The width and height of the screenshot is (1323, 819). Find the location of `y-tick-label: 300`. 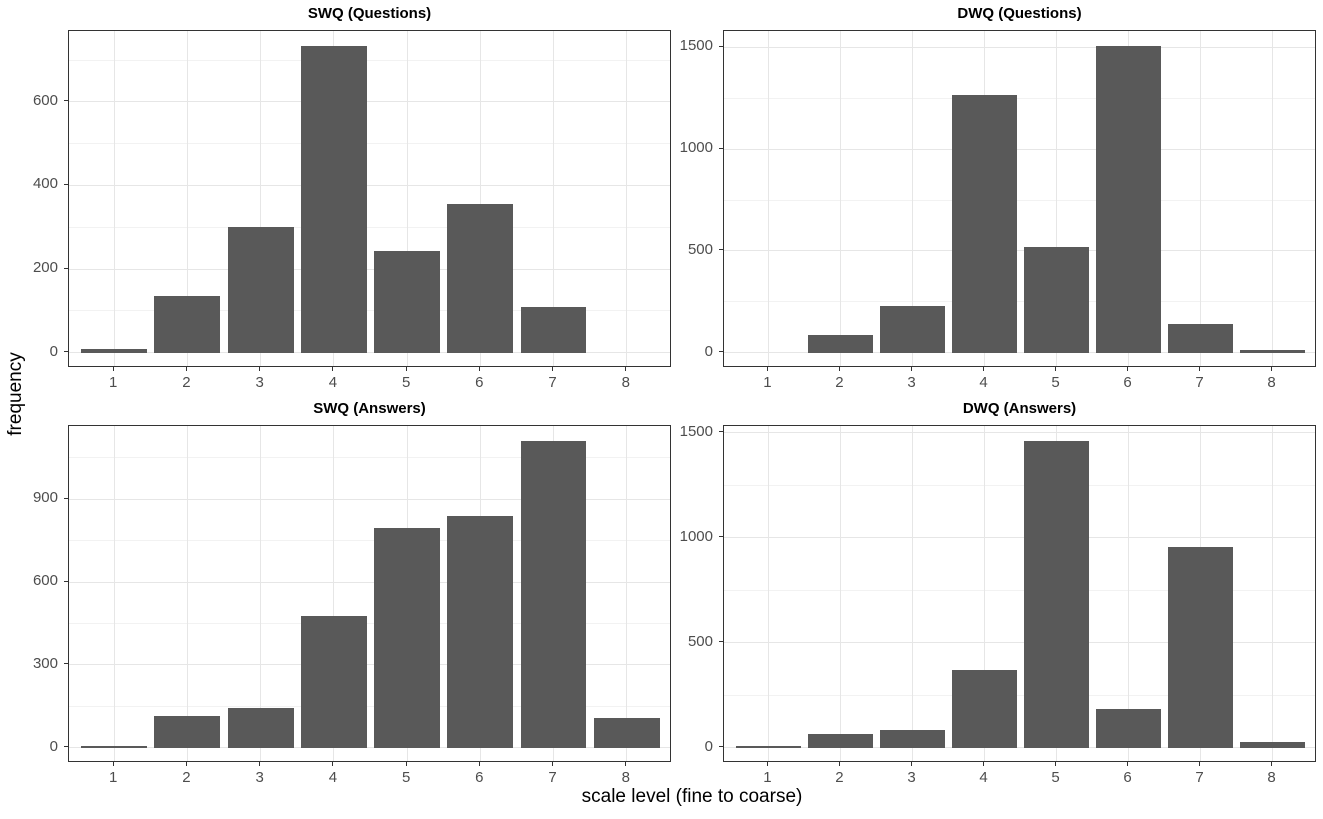

y-tick-label: 300 is located at coordinates (45, 663).